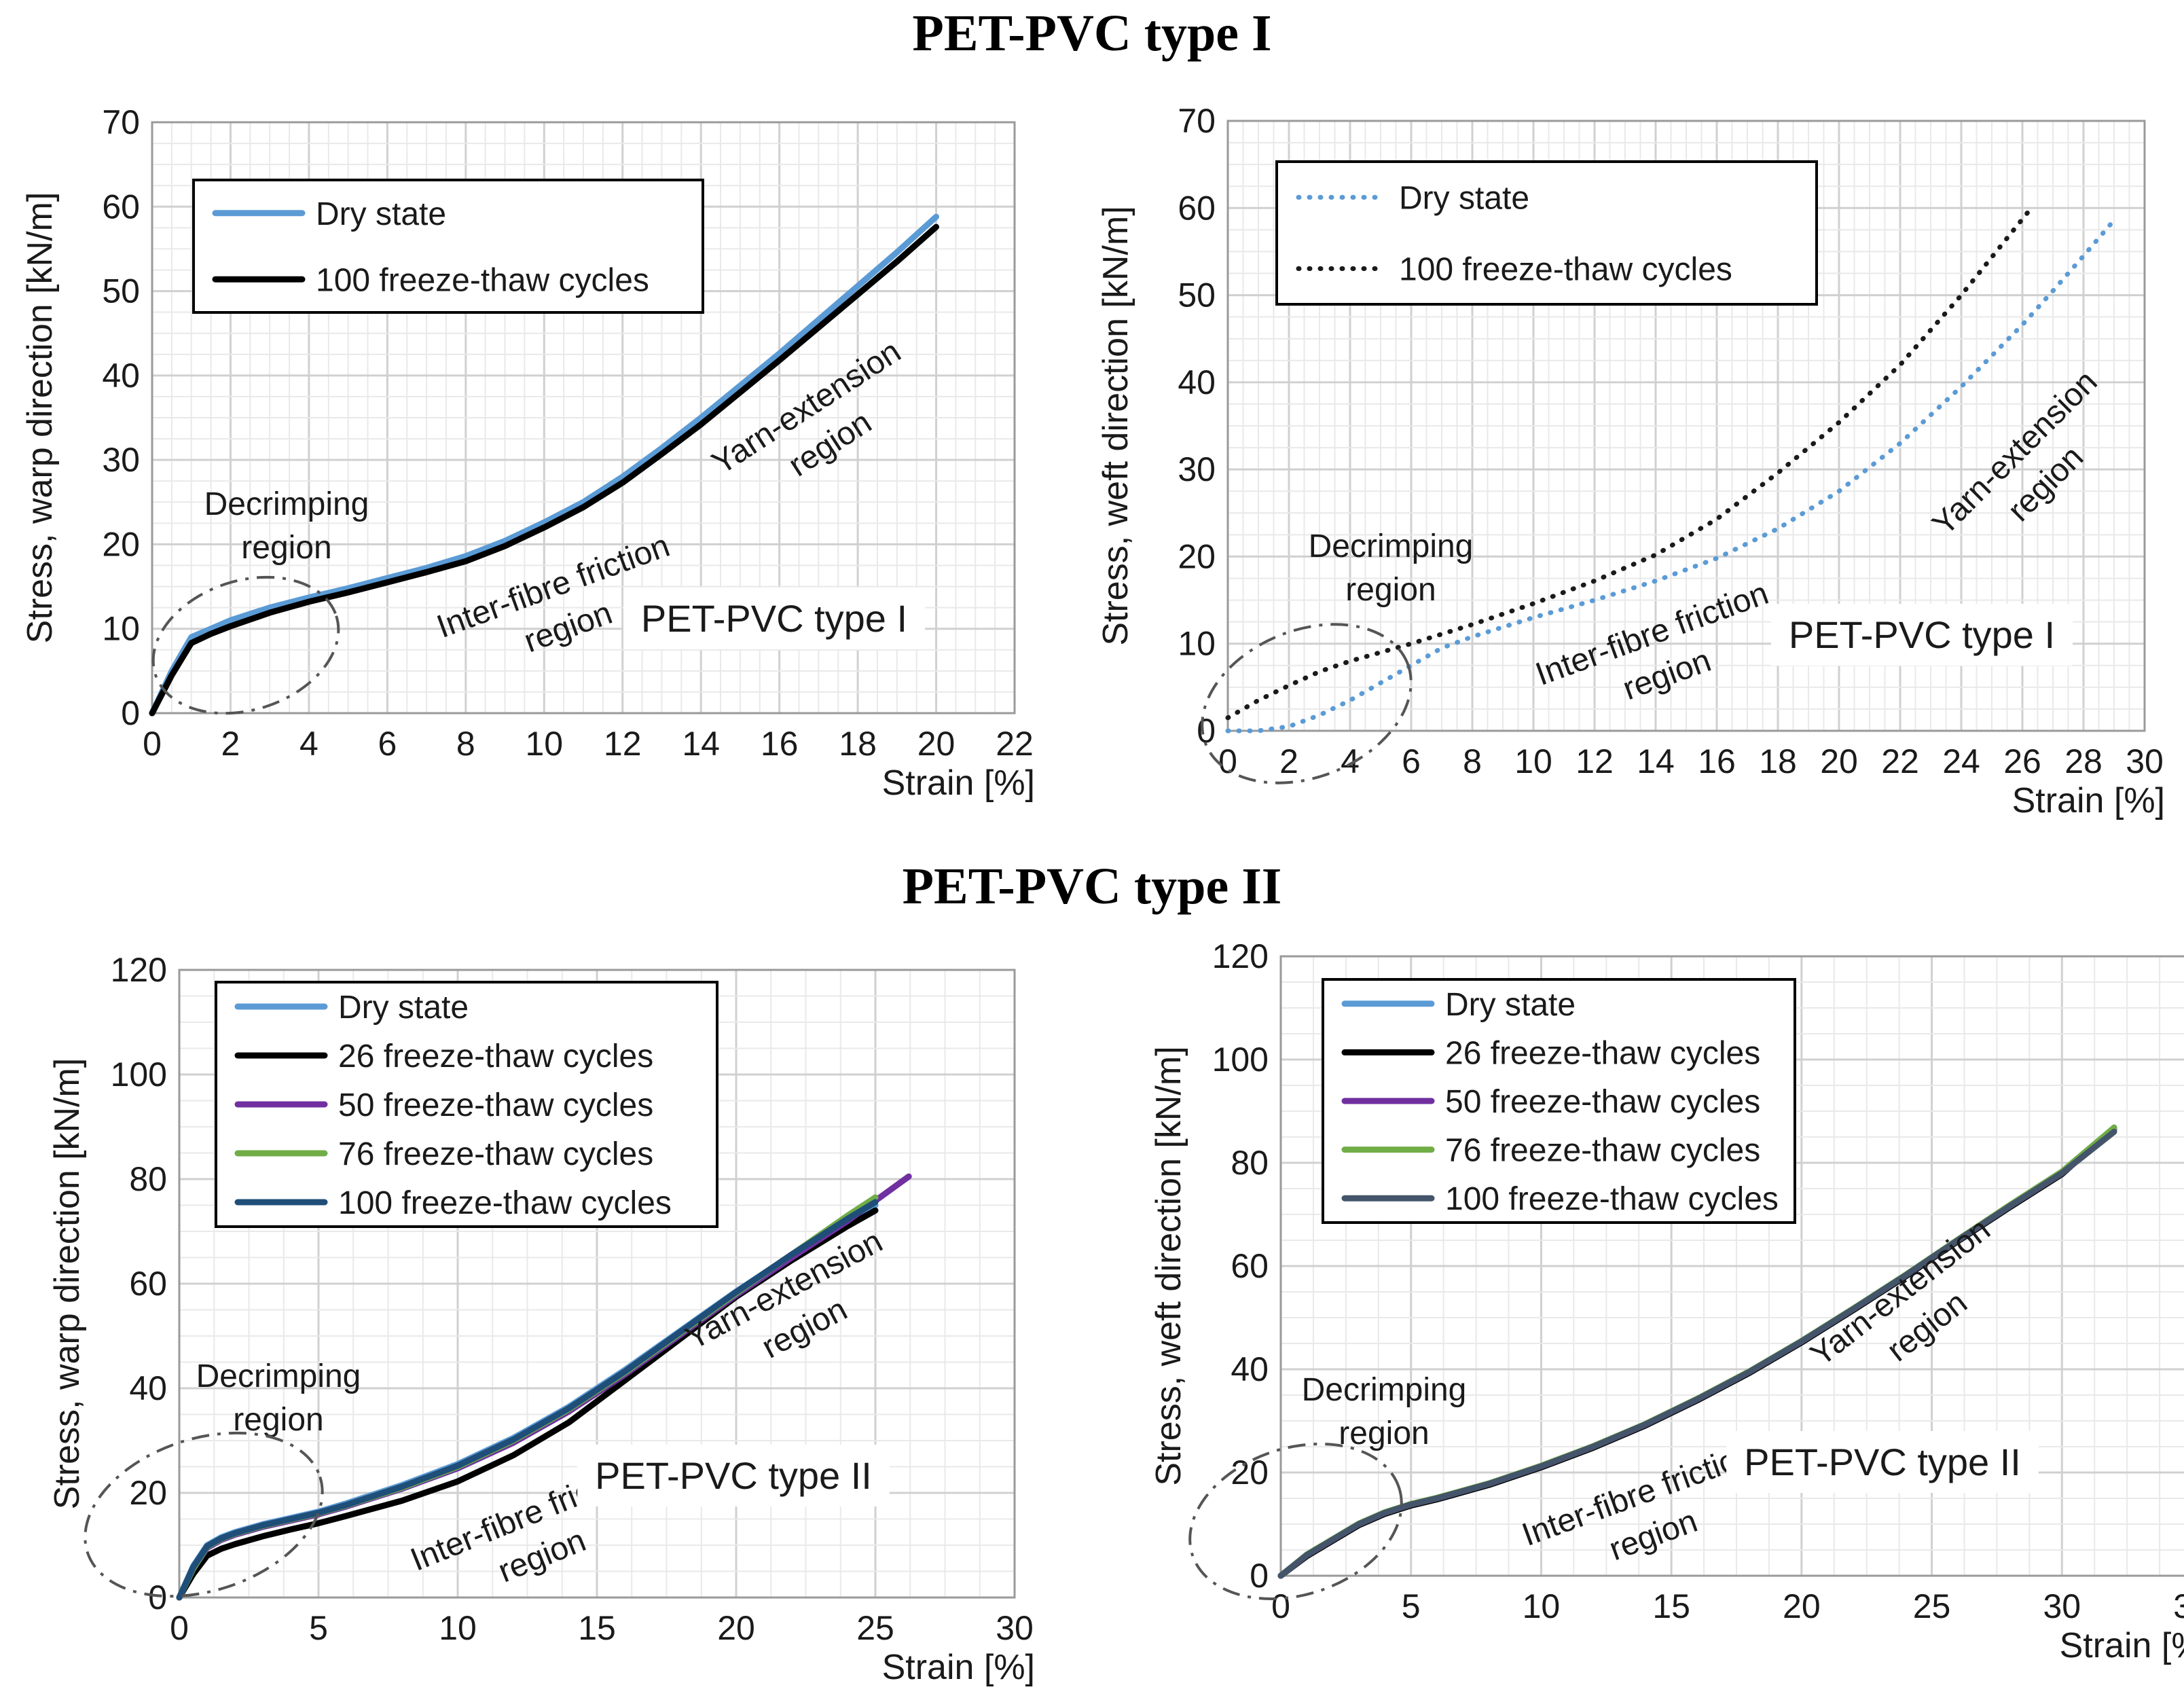 This screenshot has height=1698, width=2184. I want to click on y-axis-label: Stress, weft direction [kN/m], so click(1115, 425).